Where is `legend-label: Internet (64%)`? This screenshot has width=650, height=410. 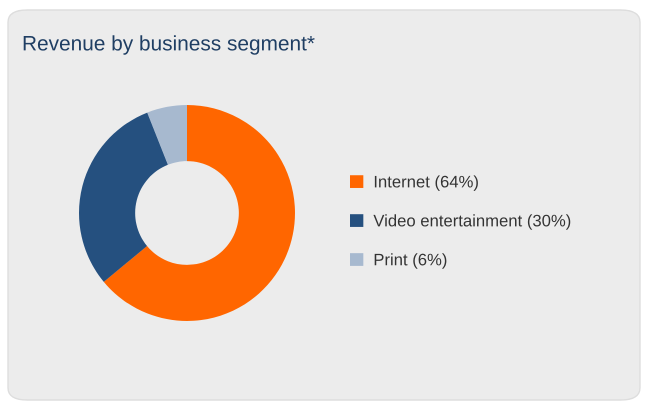
legend-label: Internet (64%) is located at coordinates (426, 183).